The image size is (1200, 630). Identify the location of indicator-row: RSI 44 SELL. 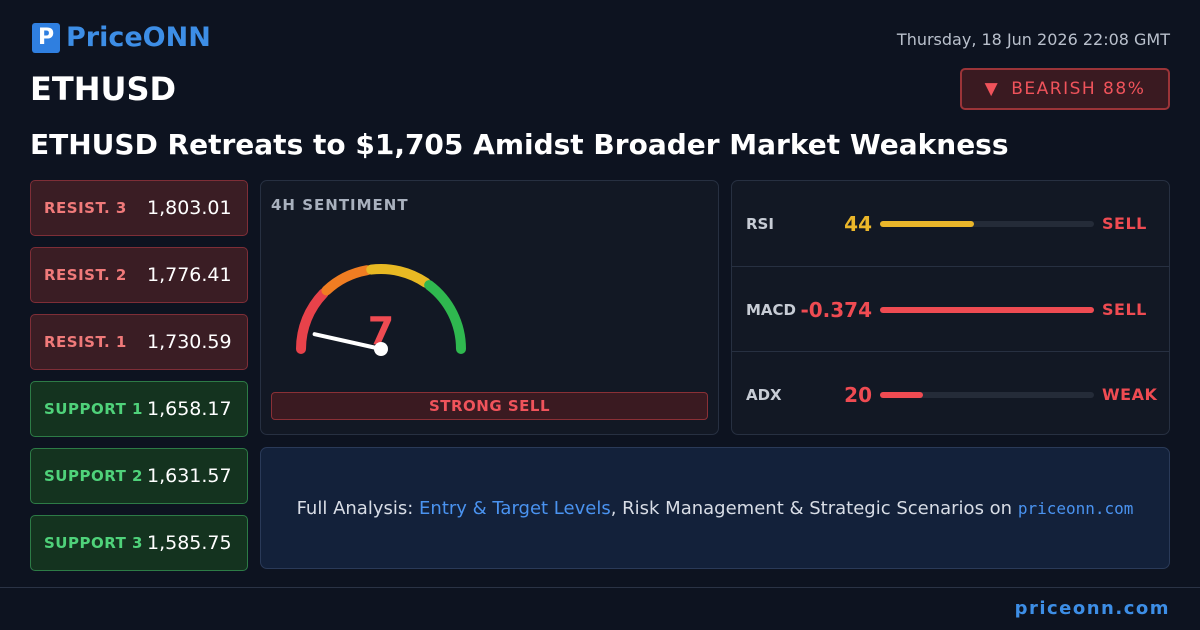
(950, 223).